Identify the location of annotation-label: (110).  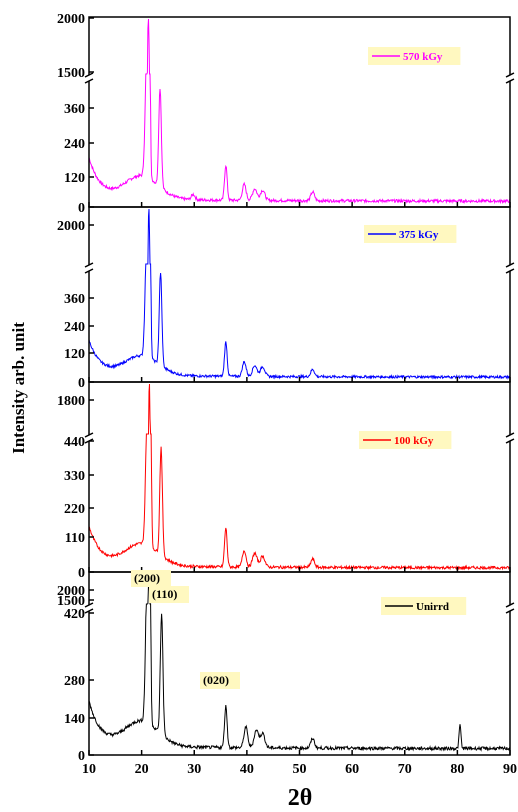
(164, 594).